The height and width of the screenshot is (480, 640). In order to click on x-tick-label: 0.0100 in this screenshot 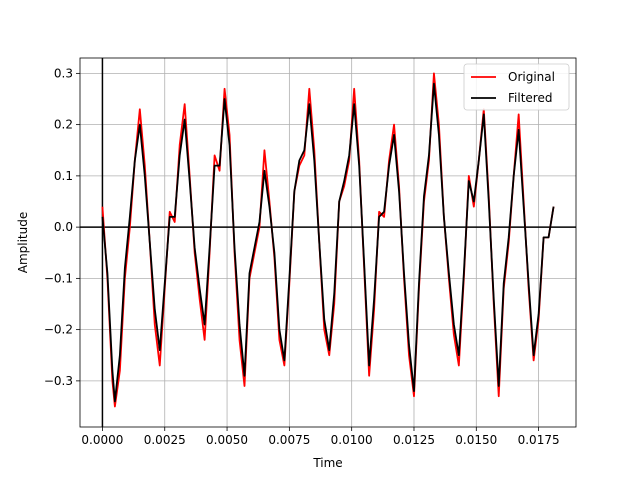, I will do `click(352, 440)`.